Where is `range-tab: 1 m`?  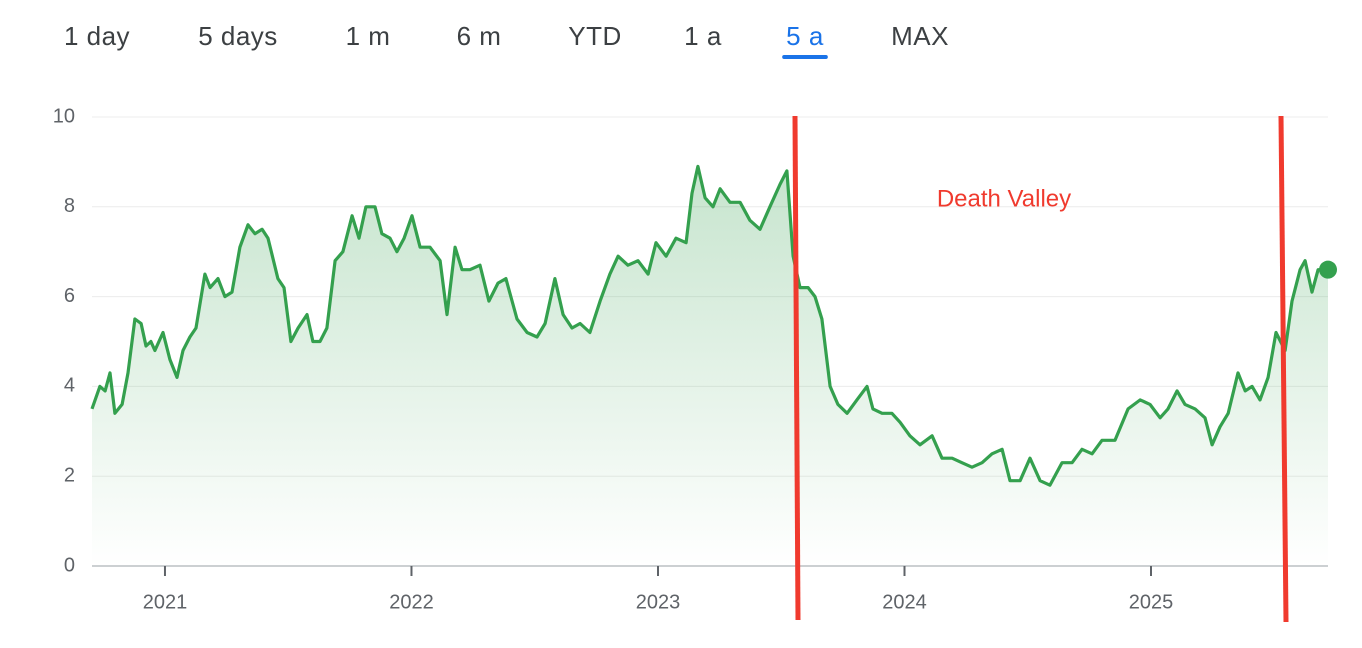
range-tab: 1 m is located at coordinates (368, 36).